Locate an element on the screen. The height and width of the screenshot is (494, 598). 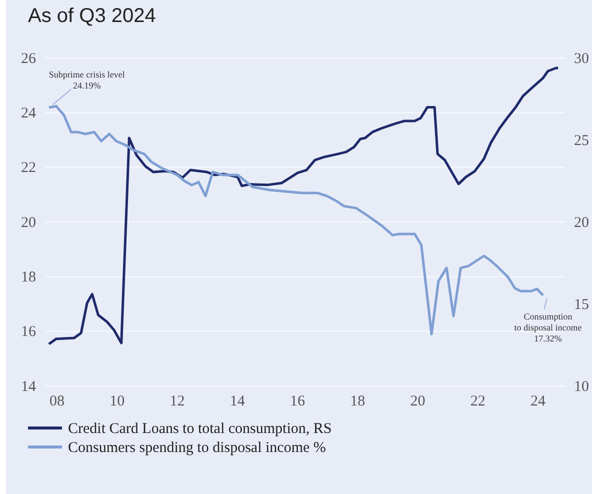
x-tick-label: 10 is located at coordinates (117, 402).